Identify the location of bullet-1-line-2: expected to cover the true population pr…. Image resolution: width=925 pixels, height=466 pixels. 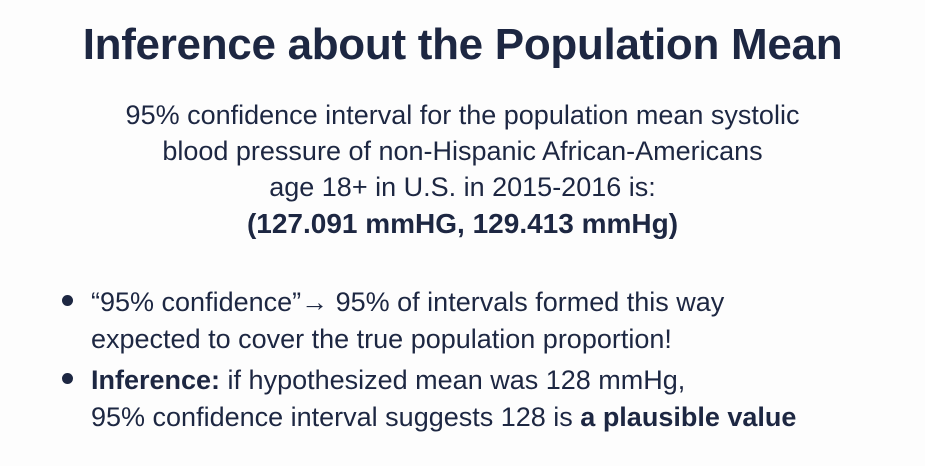
(381, 339).